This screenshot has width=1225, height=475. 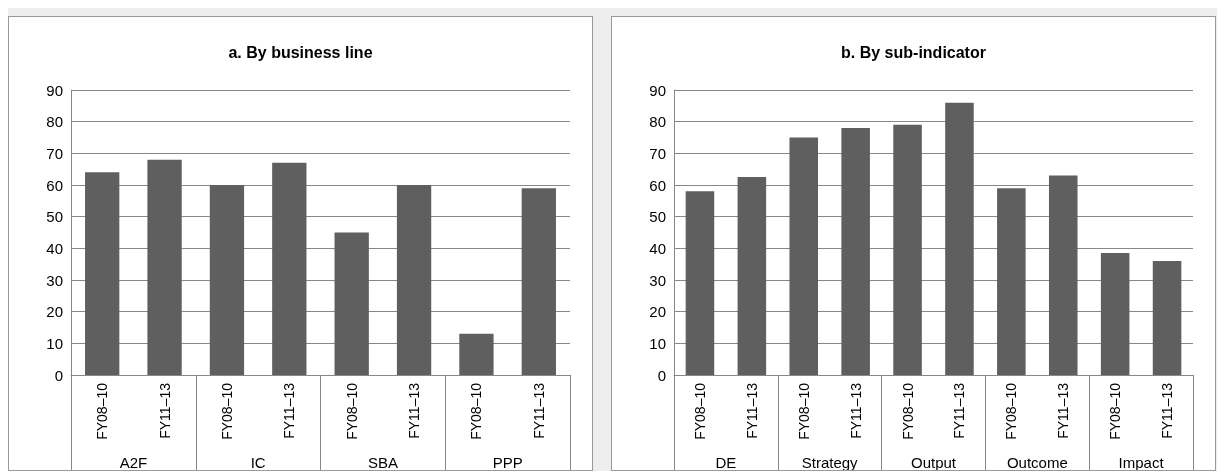 What do you see at coordinates (913, 52) in the screenshot?
I see `chart-title: b. By sub-indicator` at bounding box center [913, 52].